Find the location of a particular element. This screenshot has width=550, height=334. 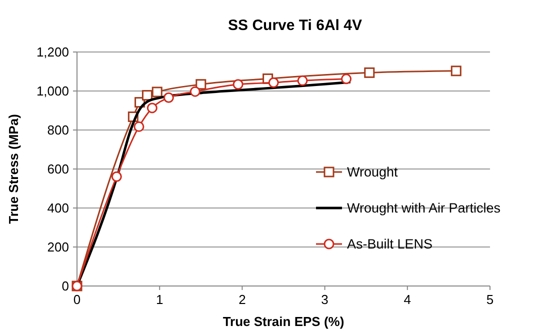

y-tick-label: 800 is located at coordinates (58, 130).